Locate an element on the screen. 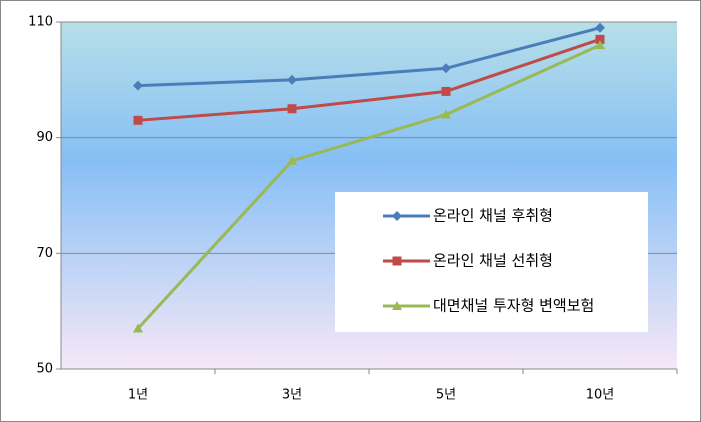 Image resolution: width=701 pixels, height=422 pixels. x-tick-label: 3년 is located at coordinates (292, 395).